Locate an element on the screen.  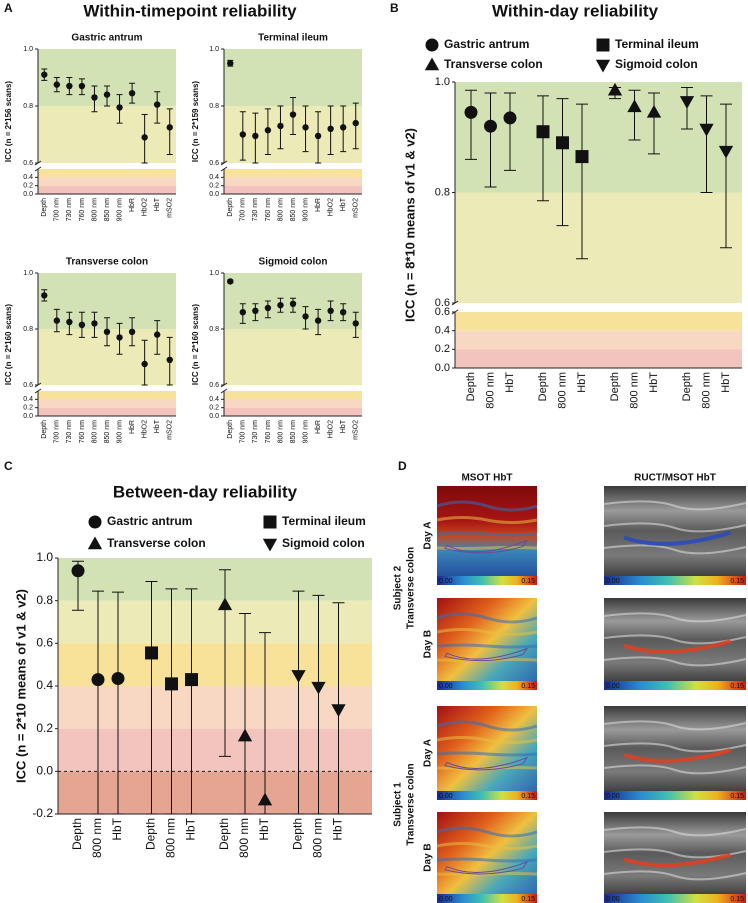
image is located at coordinates (487, 857).